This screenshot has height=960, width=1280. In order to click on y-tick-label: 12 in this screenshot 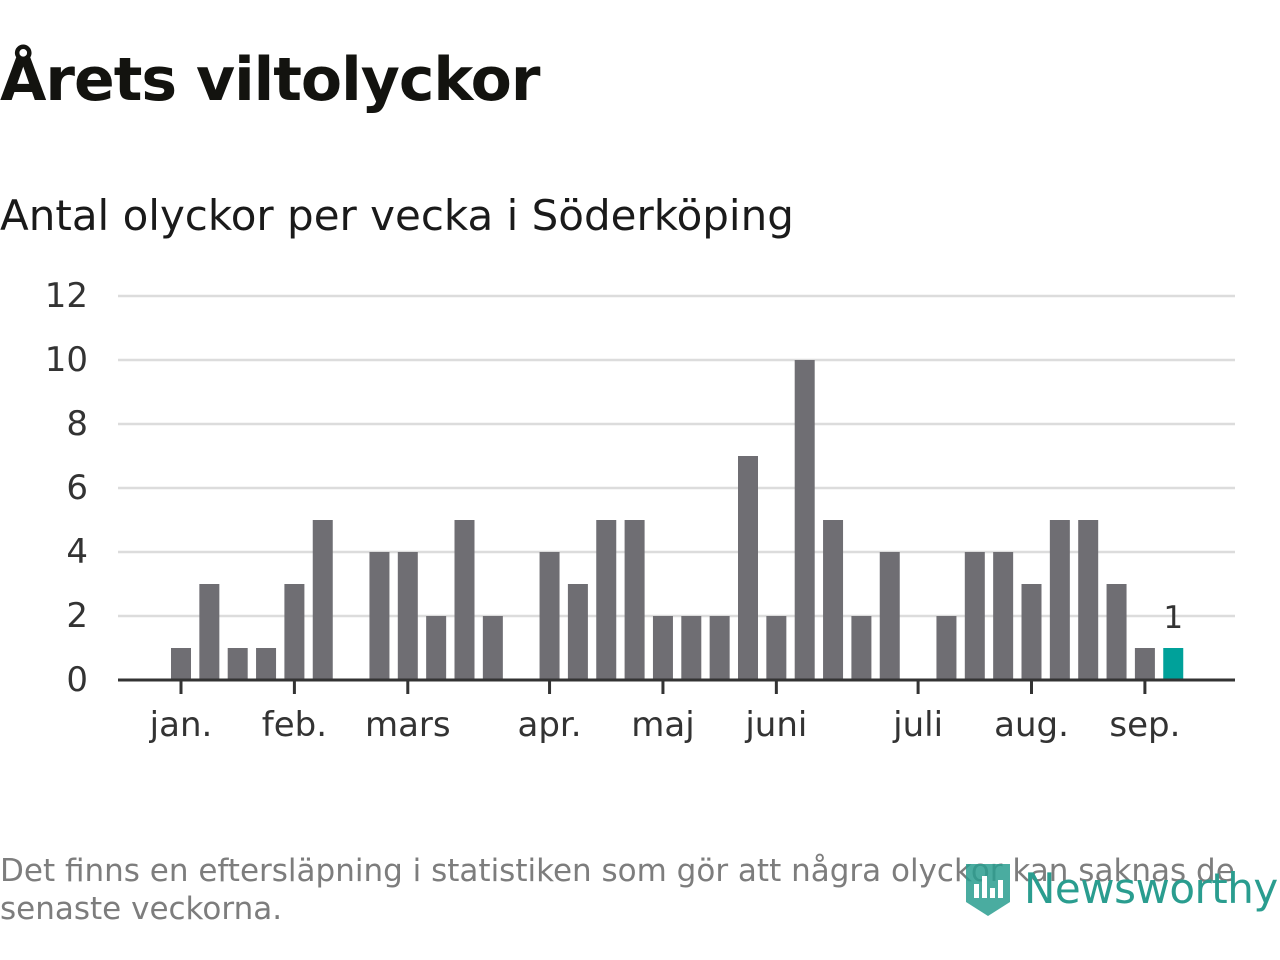, I will do `click(66, 296)`.